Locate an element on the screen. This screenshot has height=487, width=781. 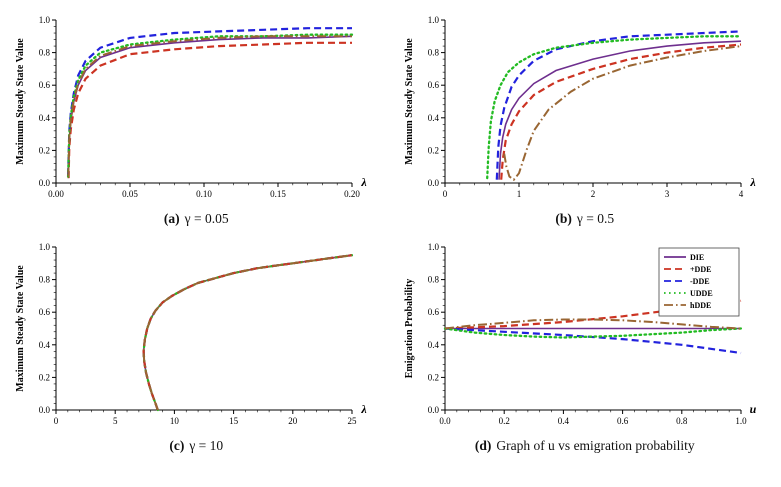
x-tick-label: 0.6 is located at coordinates (623, 421).